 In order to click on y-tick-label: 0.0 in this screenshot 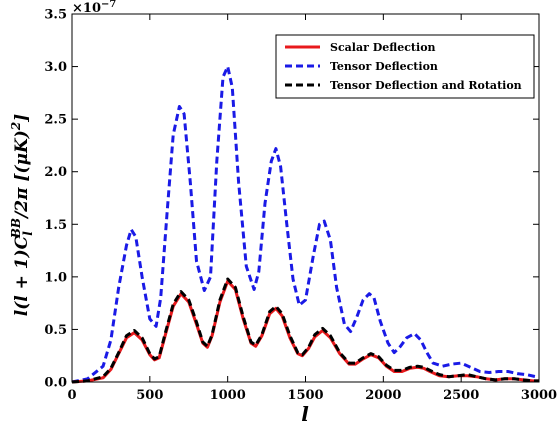, I will do `click(55, 383)`.